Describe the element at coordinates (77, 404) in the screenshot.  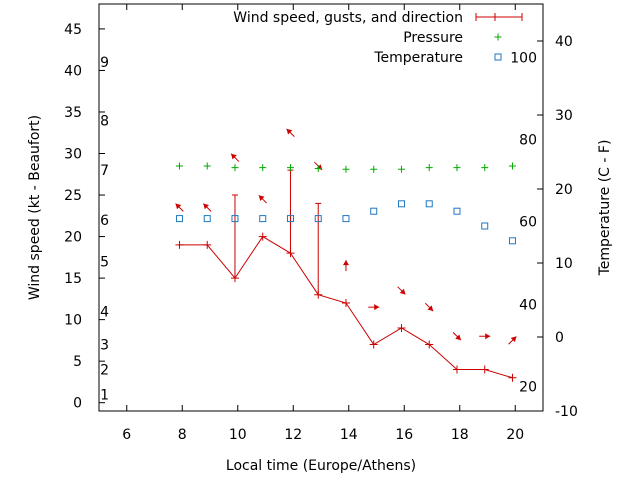
I see `y-left-tick-label: 0` at that location.